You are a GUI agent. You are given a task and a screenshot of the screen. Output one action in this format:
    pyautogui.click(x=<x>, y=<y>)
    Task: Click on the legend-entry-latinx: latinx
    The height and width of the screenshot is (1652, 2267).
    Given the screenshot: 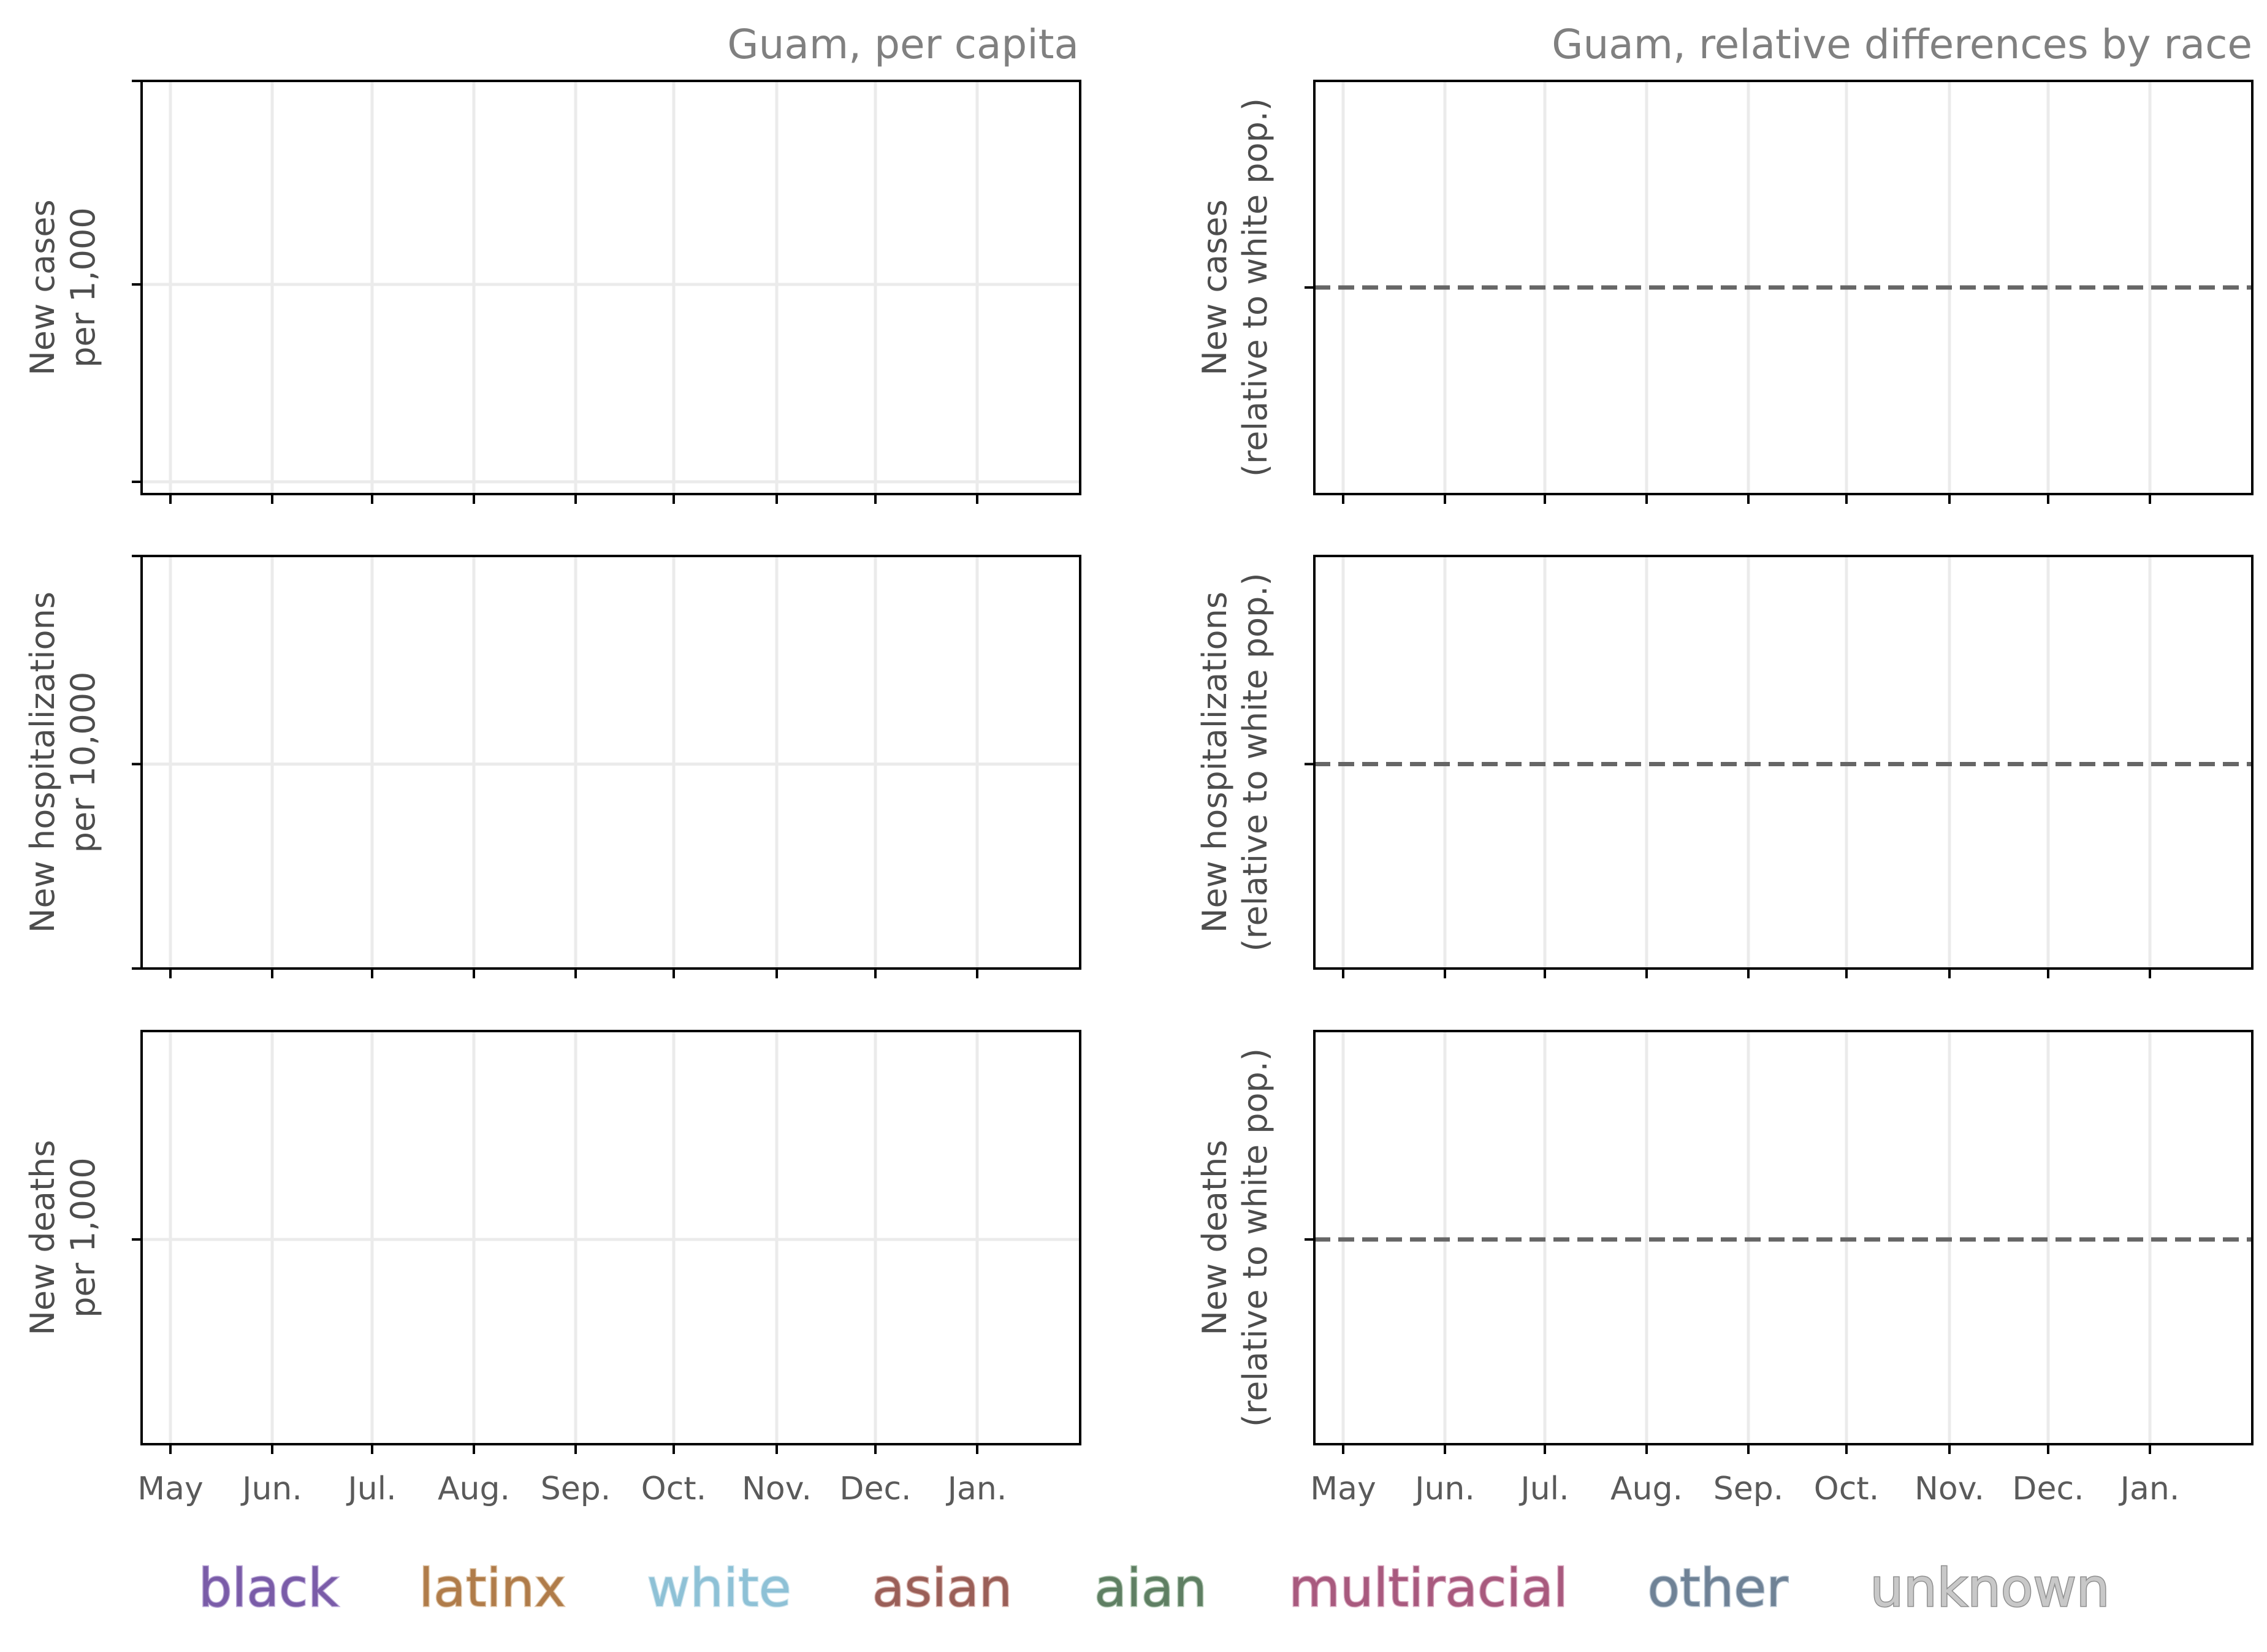 What is the action you would take?
    pyautogui.click(x=492, y=1588)
    